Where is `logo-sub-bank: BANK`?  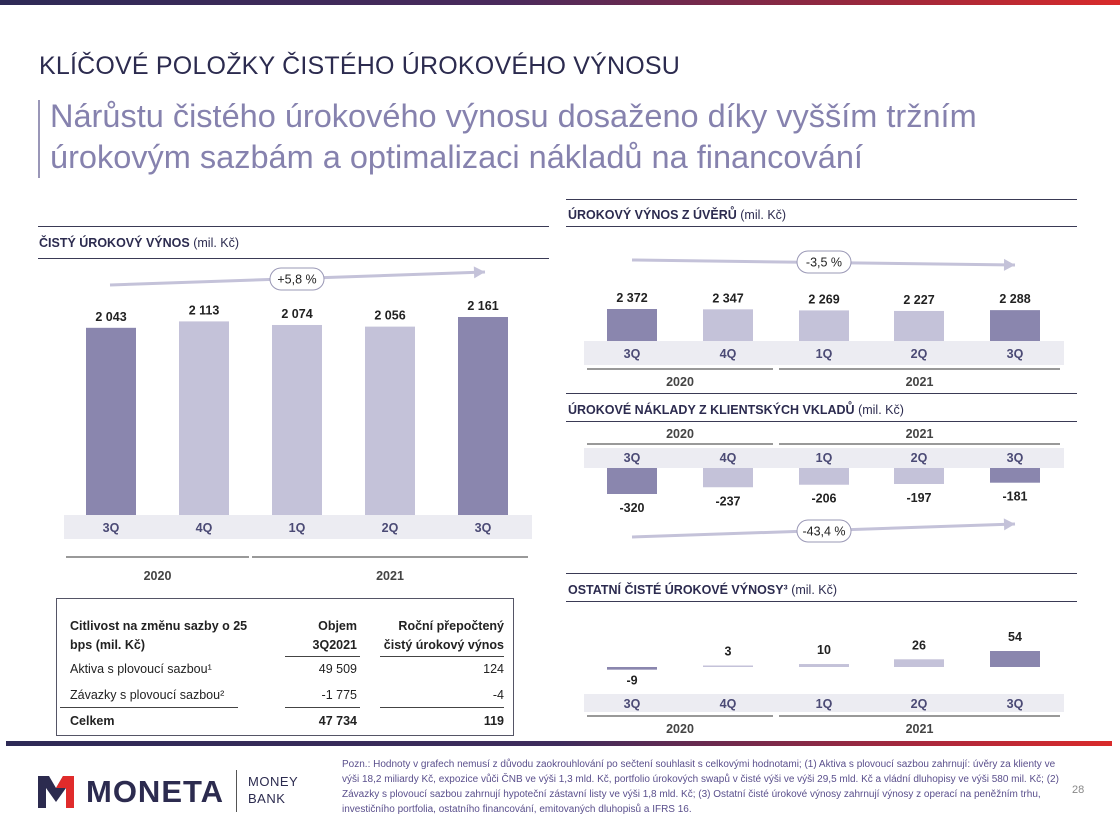
logo-sub-bank: BANK is located at coordinates (267, 798).